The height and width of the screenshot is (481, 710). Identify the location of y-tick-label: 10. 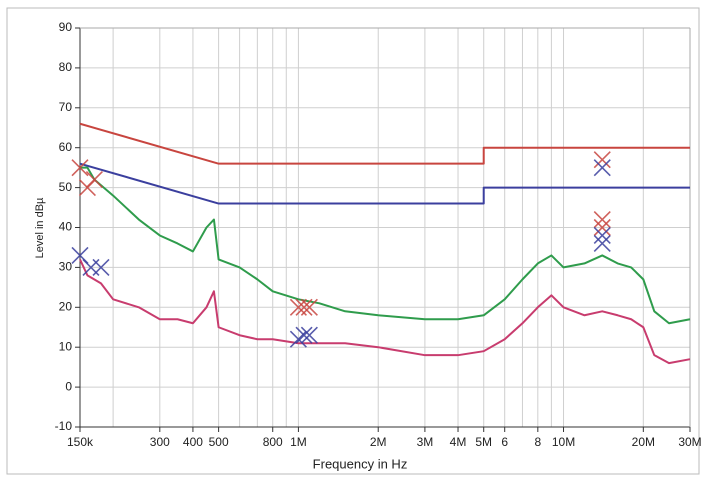
(66, 346).